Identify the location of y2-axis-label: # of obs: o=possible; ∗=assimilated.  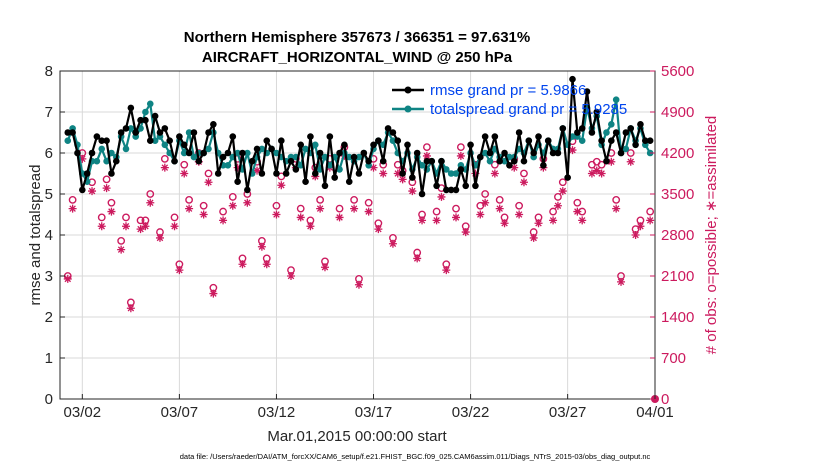
(711, 235).